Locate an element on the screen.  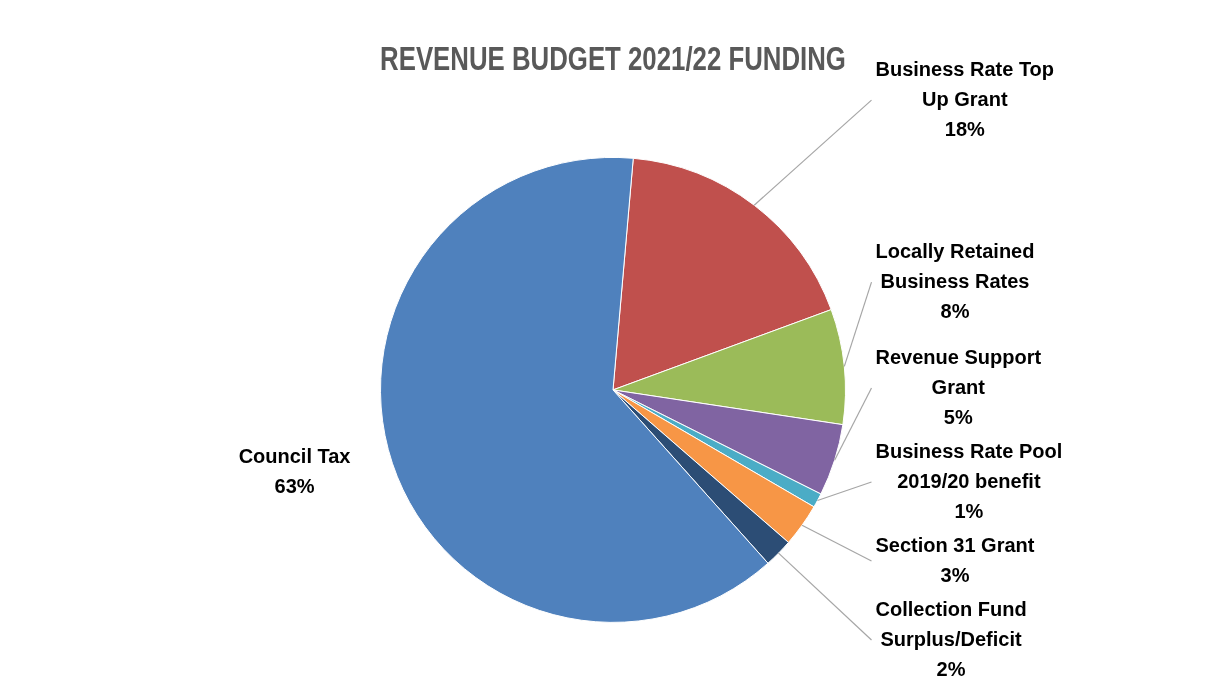
data-label: 8% is located at coordinates (955, 310).